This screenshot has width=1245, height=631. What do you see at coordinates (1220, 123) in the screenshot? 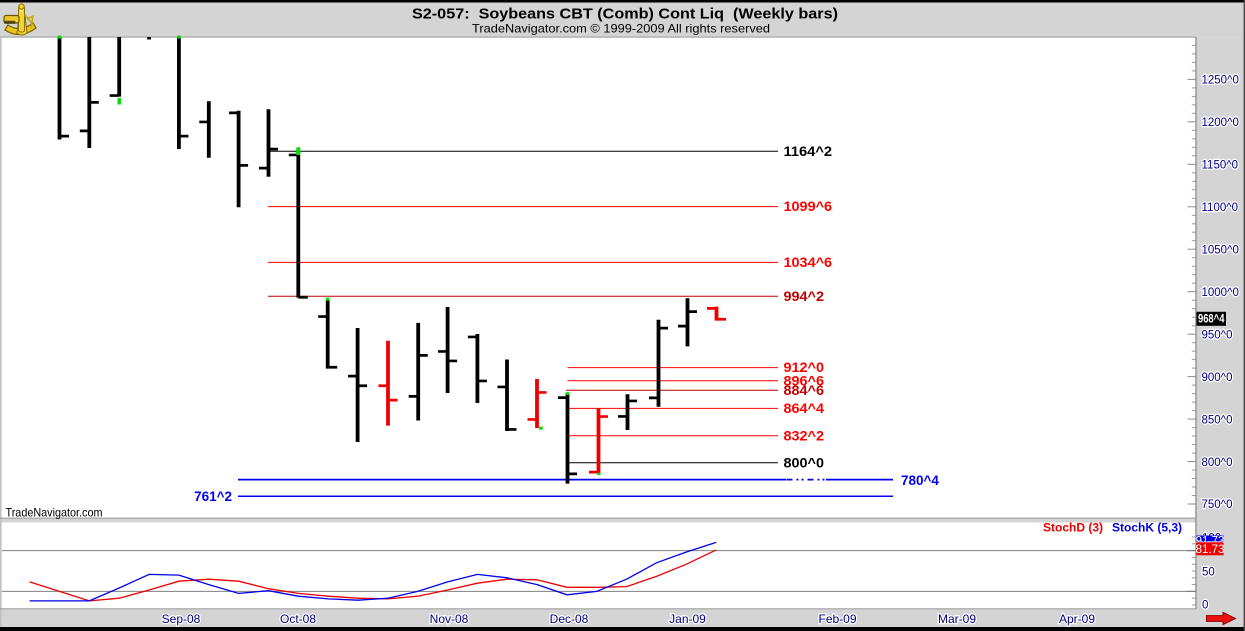
I see `svg-text: 1200^0` at bounding box center [1220, 123].